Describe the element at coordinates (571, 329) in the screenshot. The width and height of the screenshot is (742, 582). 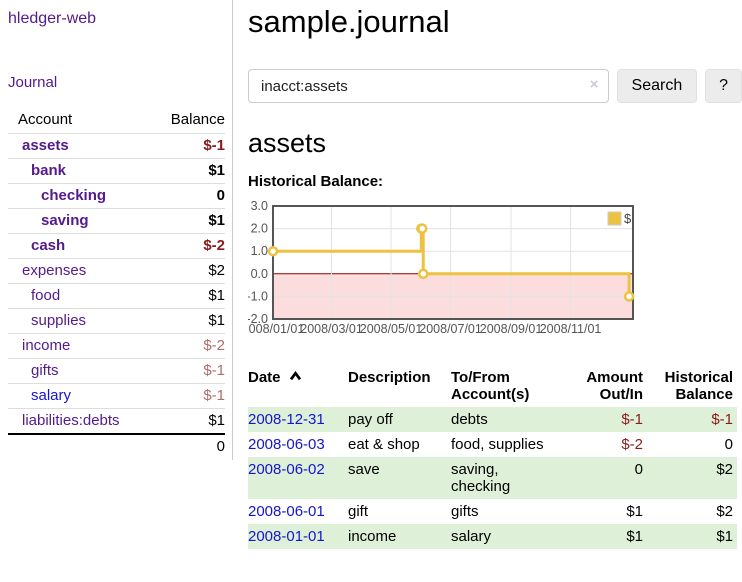
I see `x-axis-tick-label: 2008/11/01` at that location.